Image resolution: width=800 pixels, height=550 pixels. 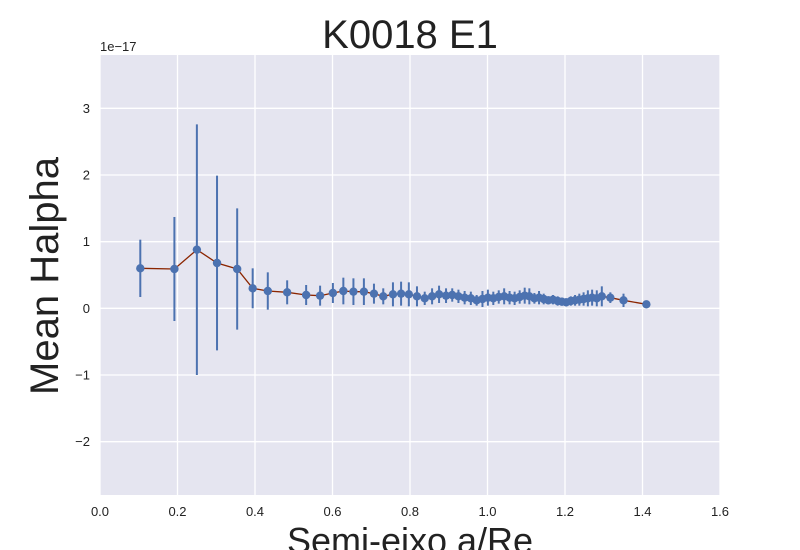 I want to click on x-axis-ticks: 0.0 0.2 0.4 0.6 0.8 1.0 1.2 1.4 1.6, so click(x=410, y=511).